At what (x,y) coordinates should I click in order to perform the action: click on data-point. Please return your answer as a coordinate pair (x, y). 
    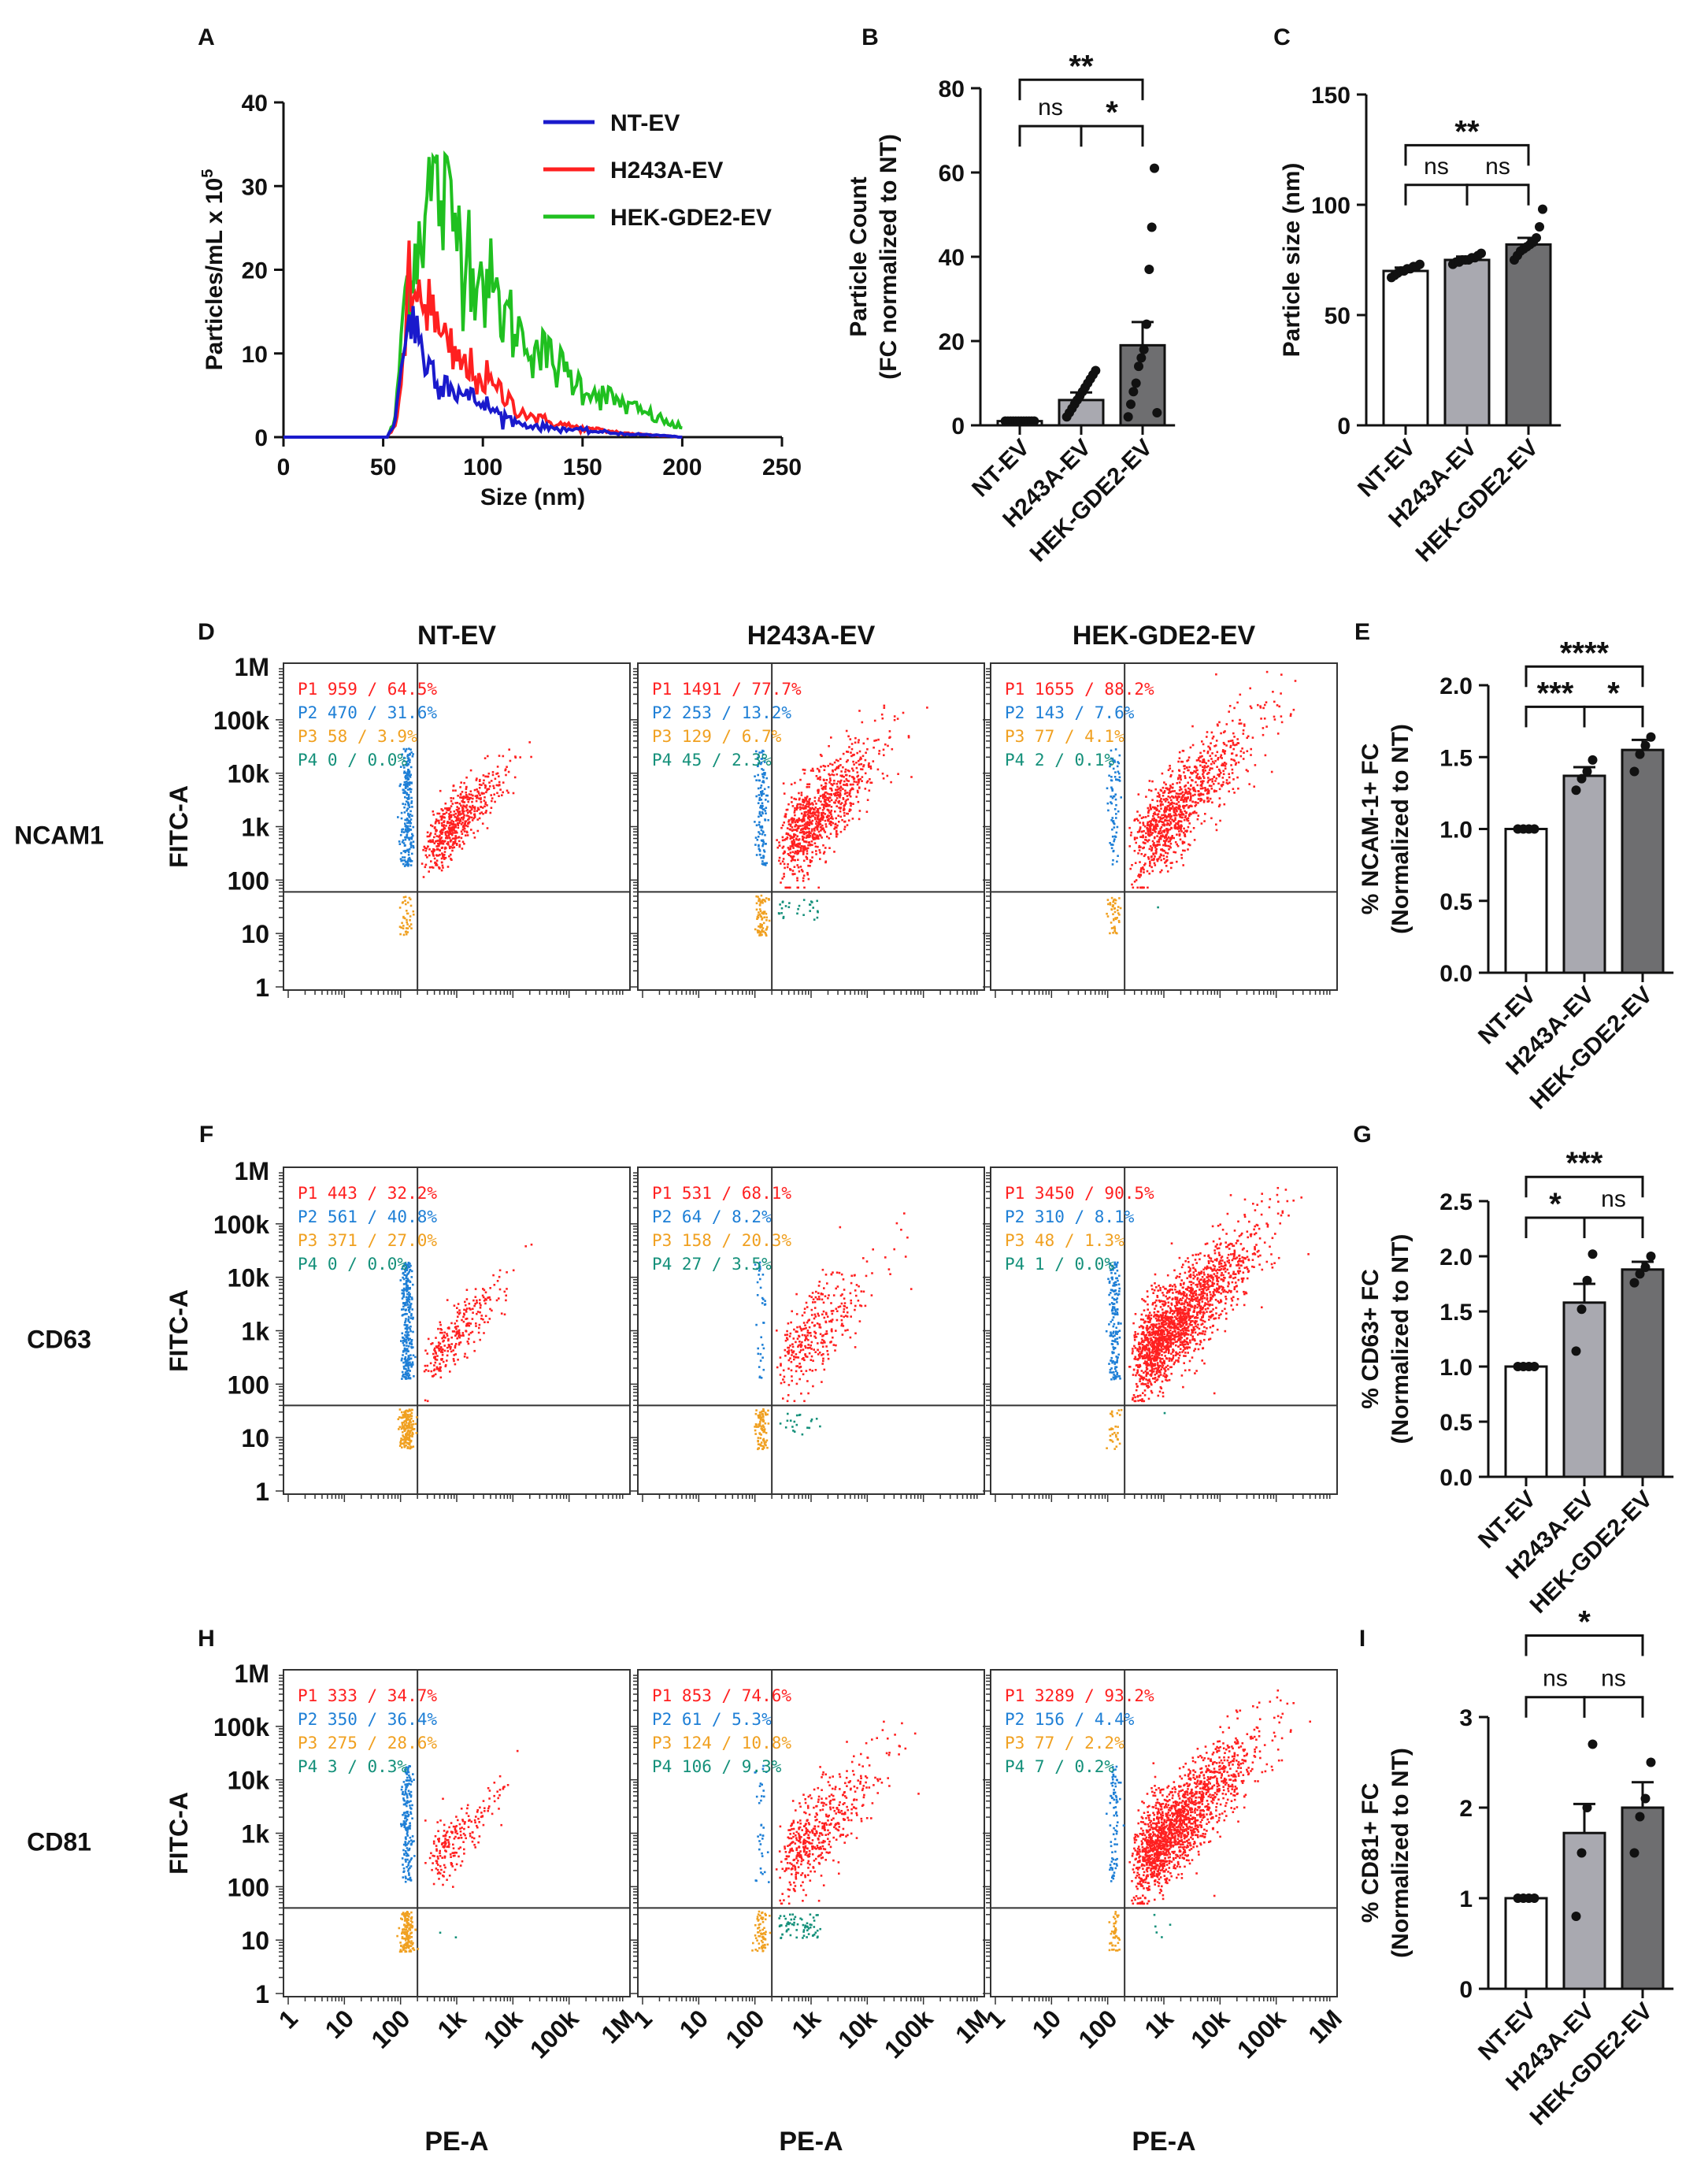
    Looking at the image, I should click on (1576, 1917).